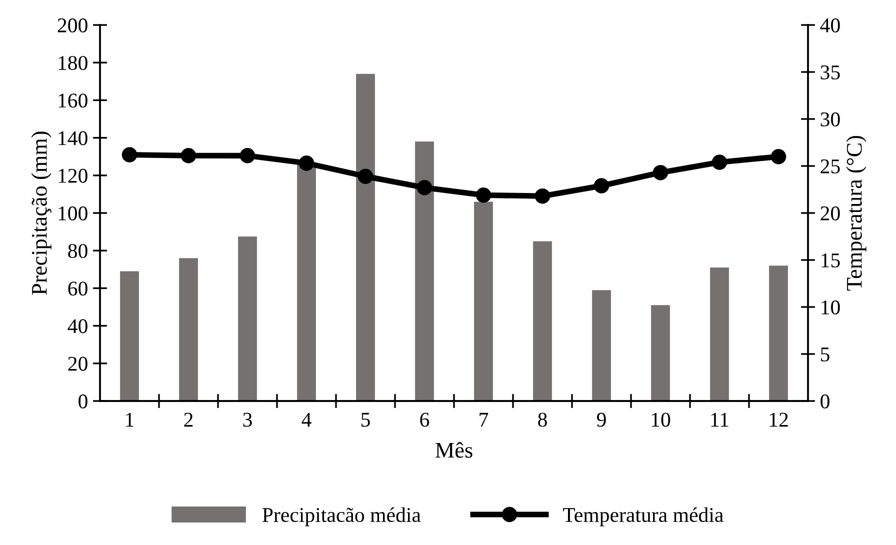 This screenshot has height=545, width=896. What do you see at coordinates (643, 516) in the screenshot?
I see `legend-label: Temperatura média` at bounding box center [643, 516].